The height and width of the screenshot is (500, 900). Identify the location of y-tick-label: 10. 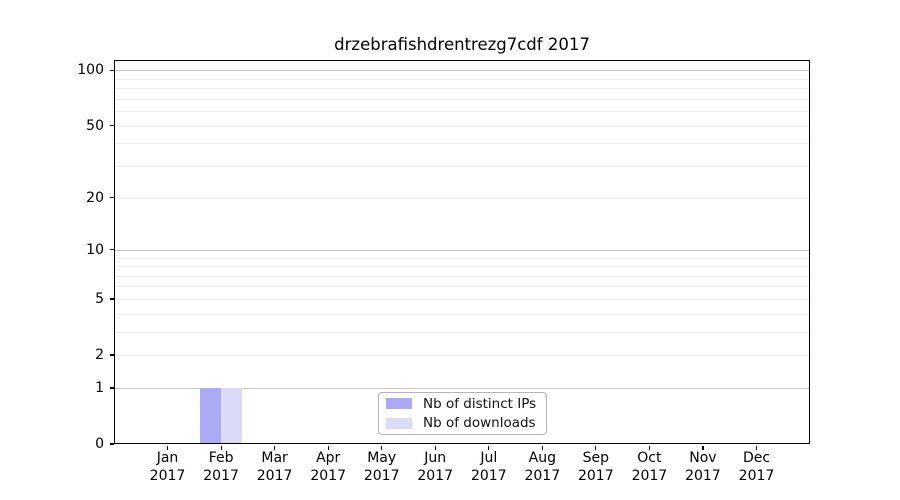
(95, 249).